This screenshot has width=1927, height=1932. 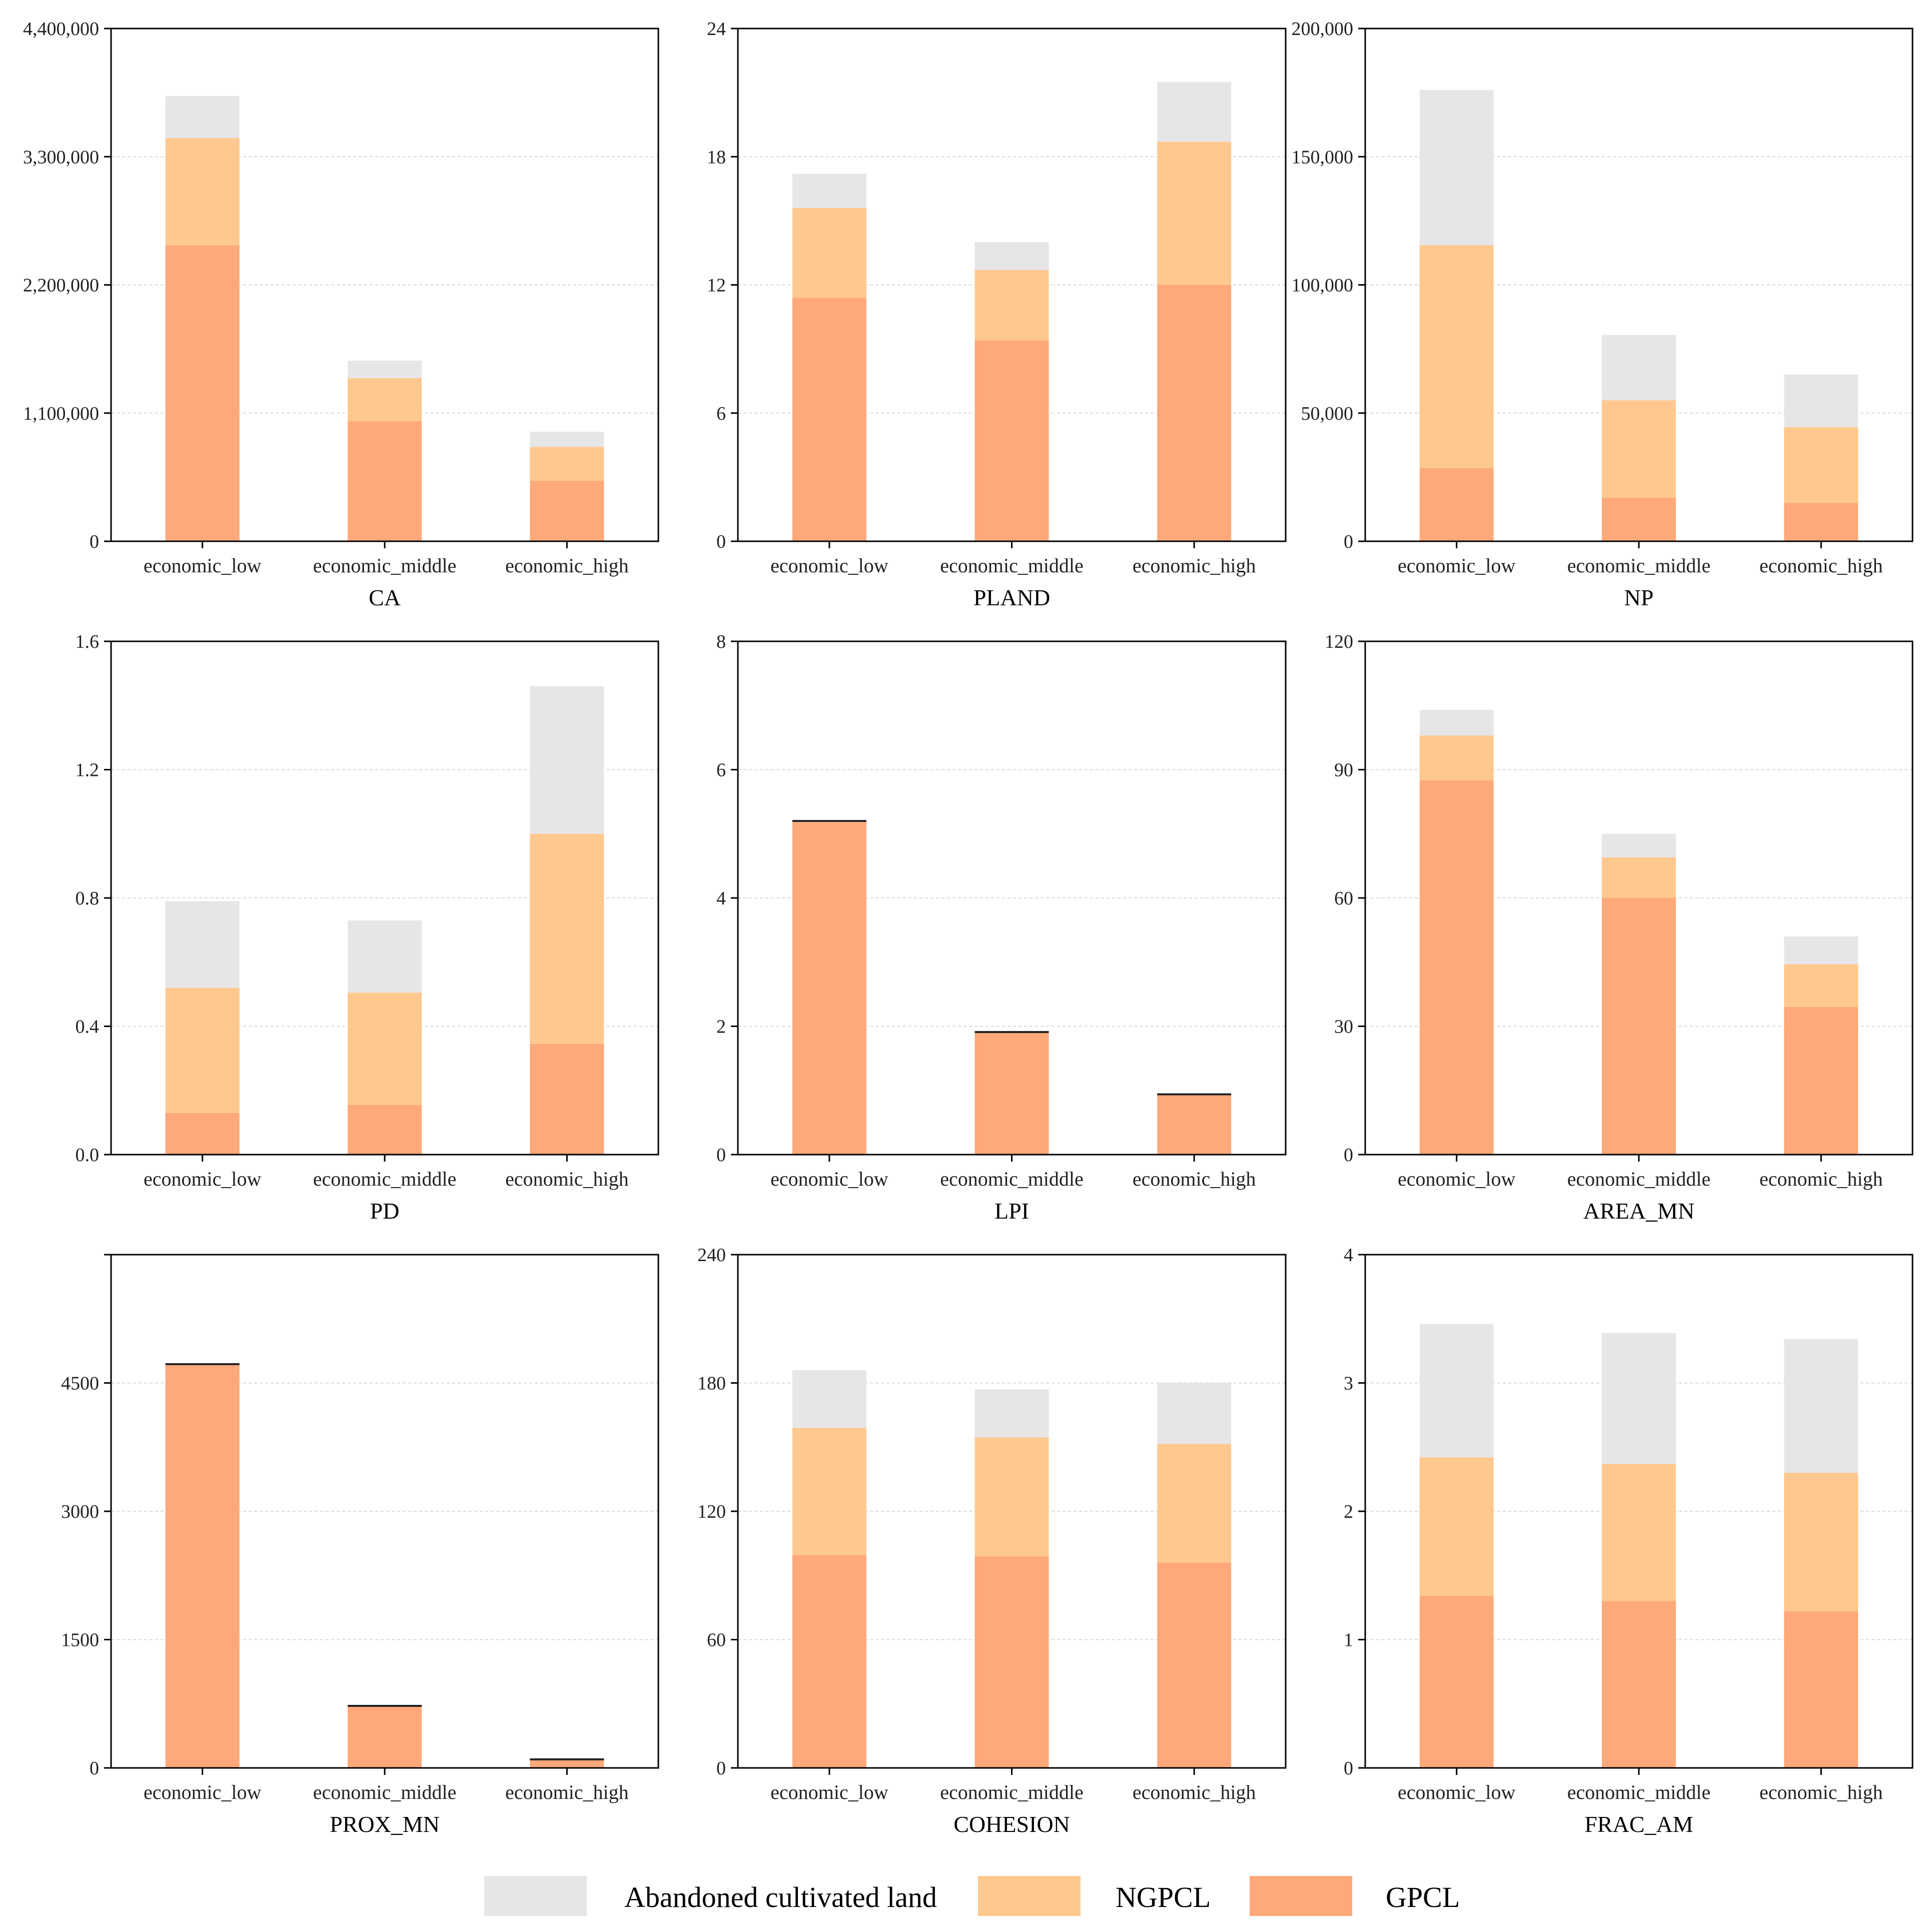 What do you see at coordinates (385, 597) in the screenshot?
I see `ca-axis-title: CA` at bounding box center [385, 597].